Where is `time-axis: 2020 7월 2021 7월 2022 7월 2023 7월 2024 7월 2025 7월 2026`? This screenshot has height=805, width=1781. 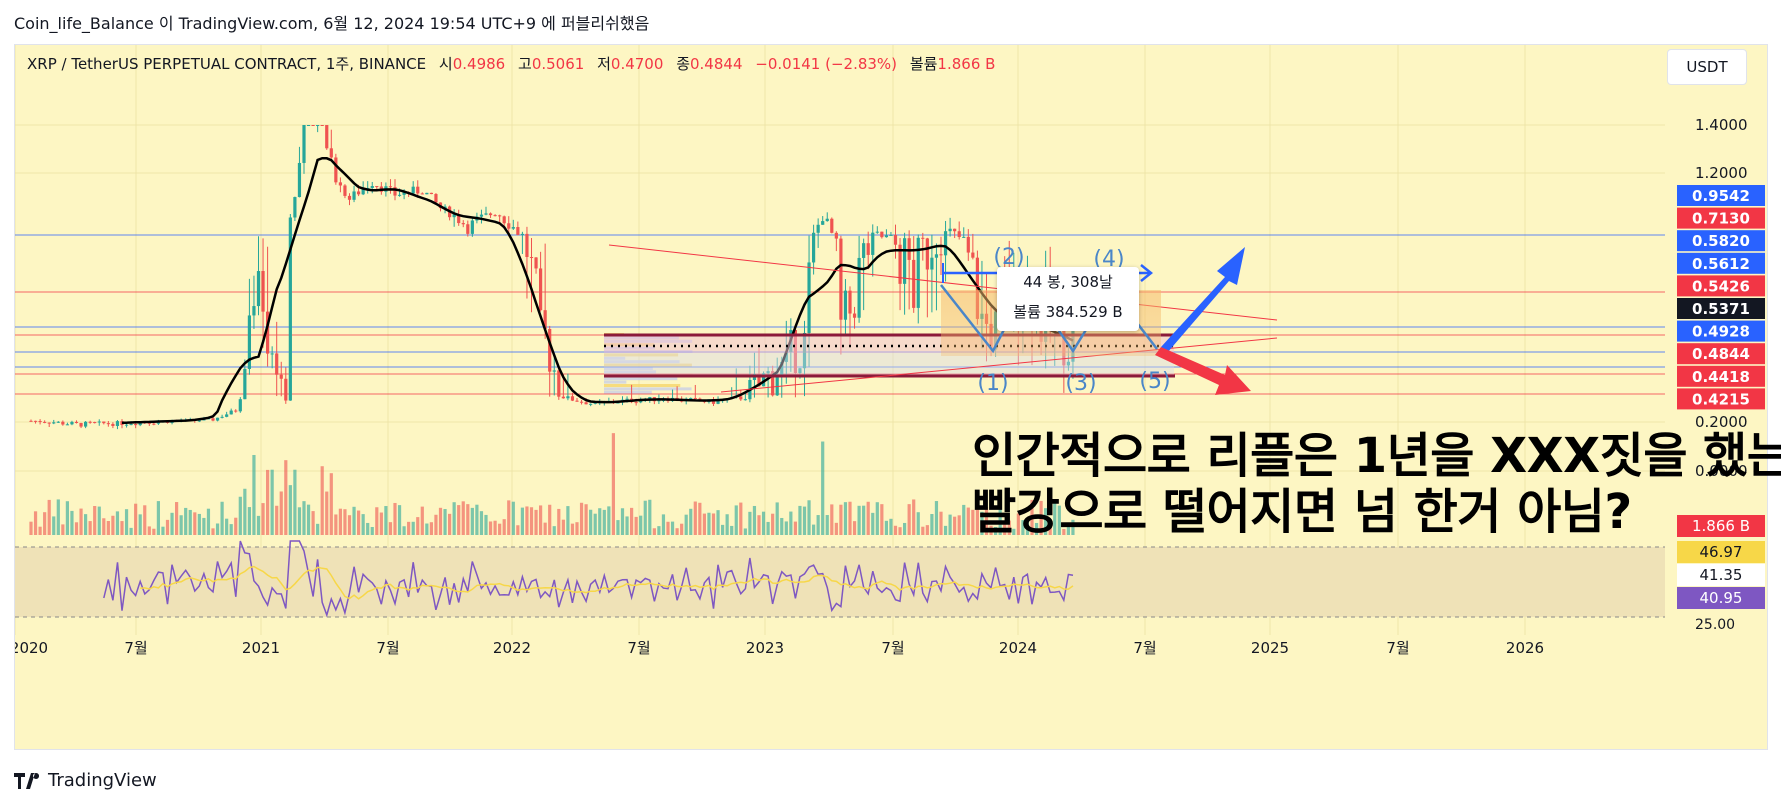 time-axis: 2020 7월 2021 7월 2022 7월 2023 7월 2024 7월 2025 7월 2026 is located at coordinates (779, 648).